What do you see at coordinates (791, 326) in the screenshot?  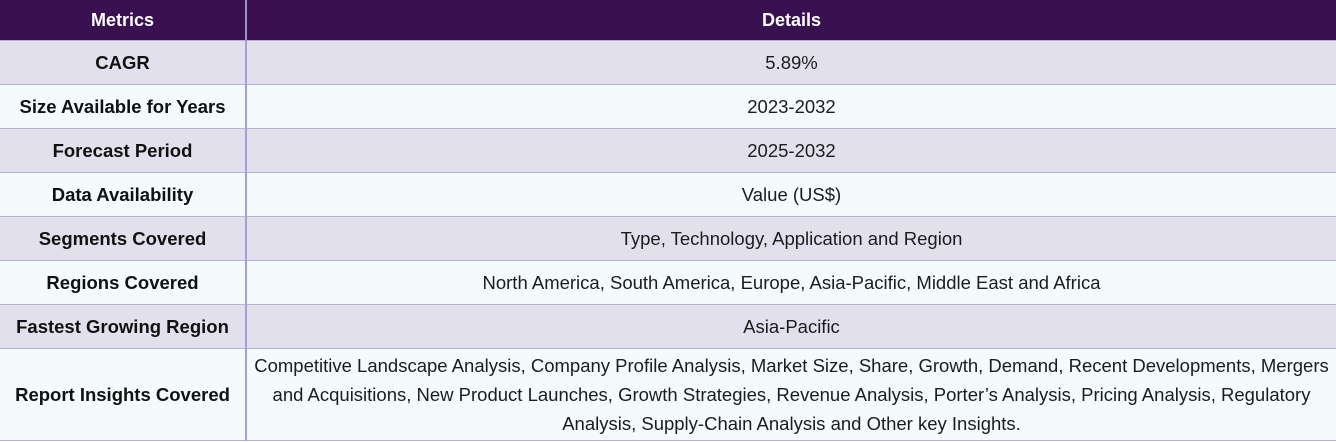 I see `details-cell: Asia-Pacific` at bounding box center [791, 326].